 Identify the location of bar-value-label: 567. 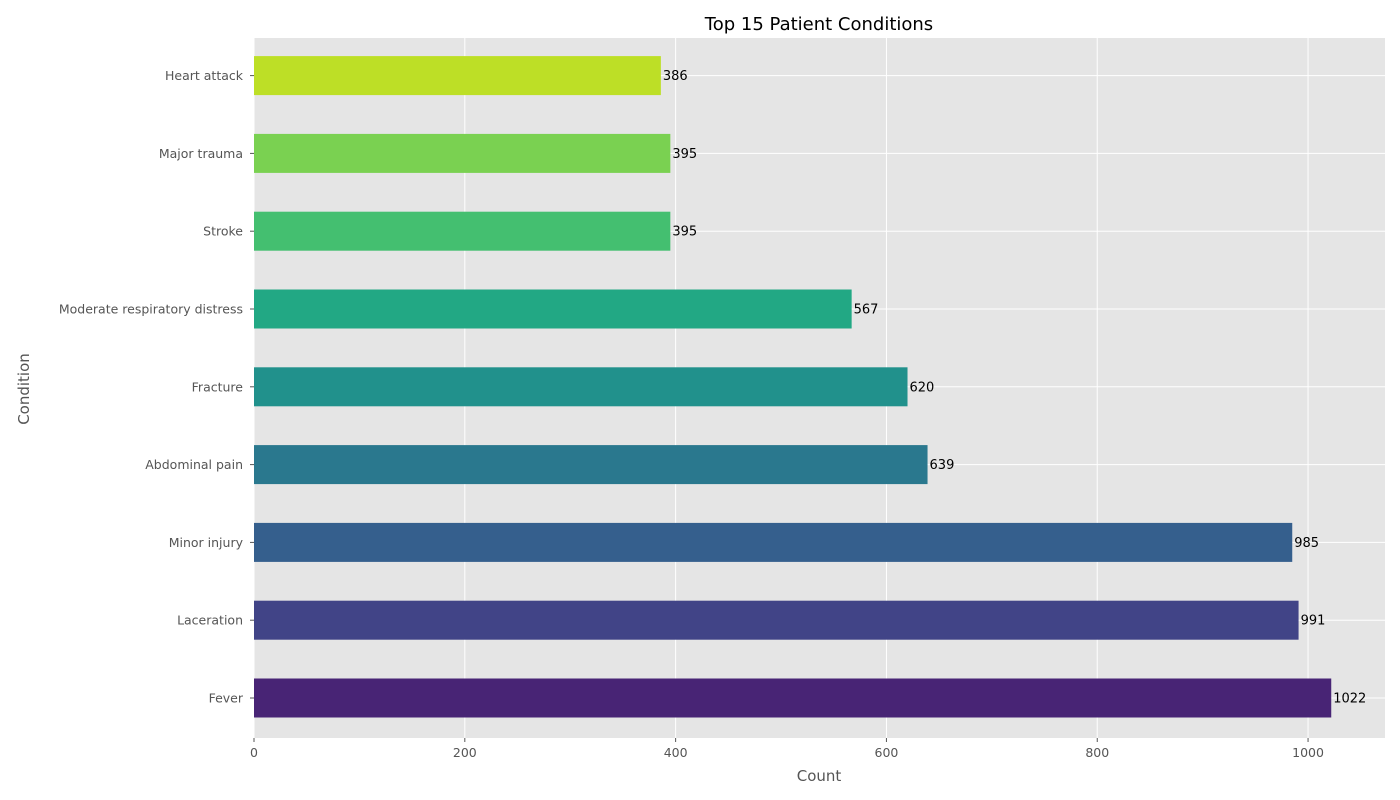
(866, 310).